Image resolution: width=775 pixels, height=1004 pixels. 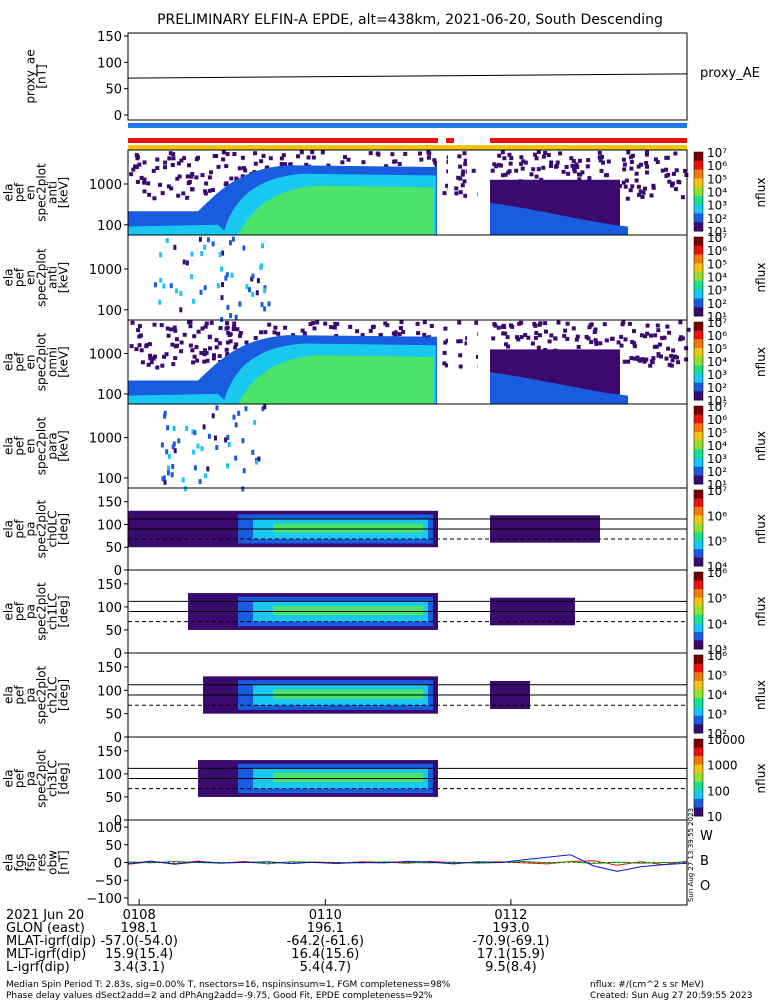 I want to click on panel-frame, so click(x=407, y=277).